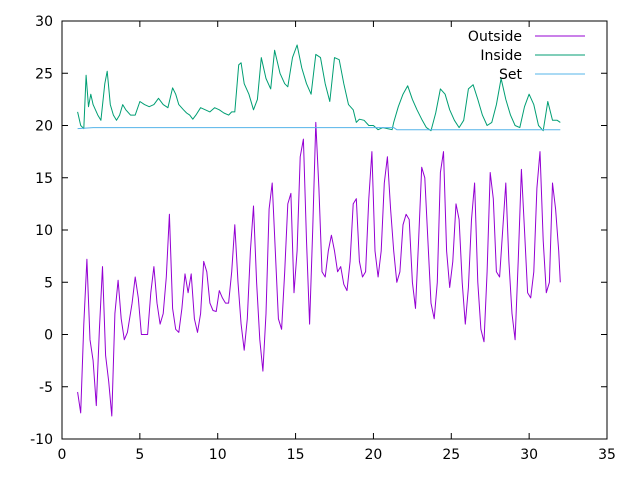 This screenshot has height=480, width=640. I want to click on series-line-set, so click(319, 129).